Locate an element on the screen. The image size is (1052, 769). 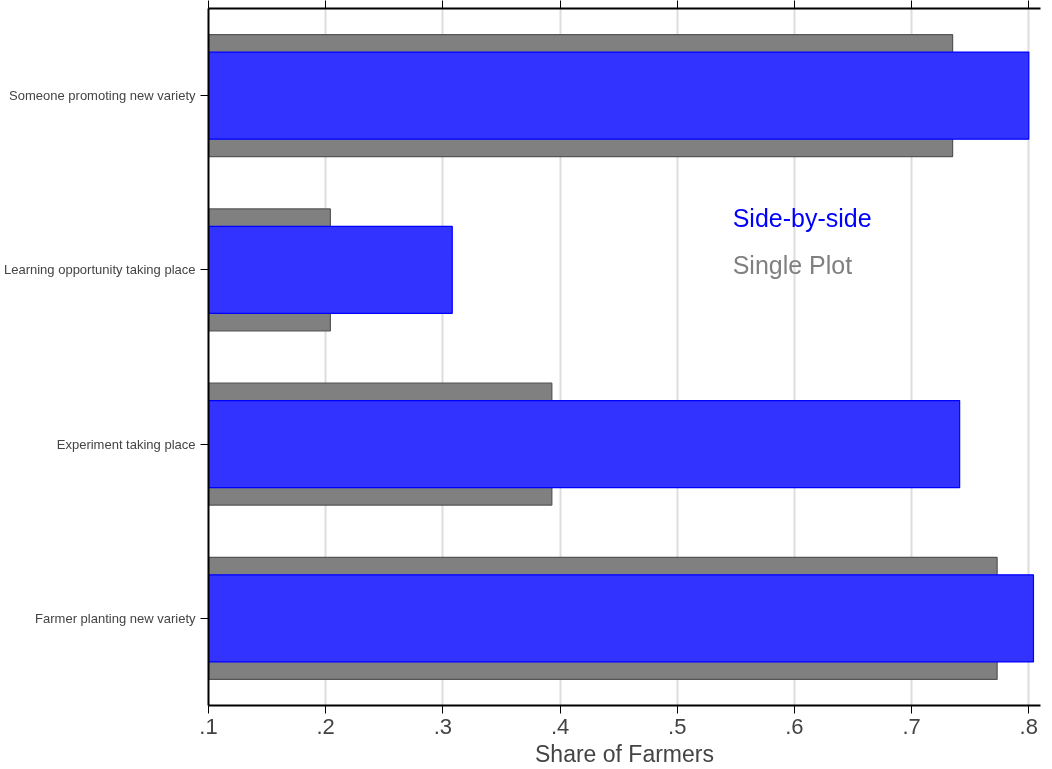
x-tick-label: .5 is located at coordinates (677, 726).